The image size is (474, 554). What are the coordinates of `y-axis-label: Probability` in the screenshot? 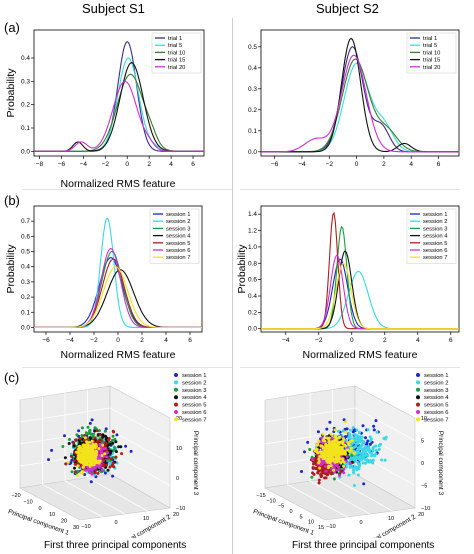 It's located at (11, 269).